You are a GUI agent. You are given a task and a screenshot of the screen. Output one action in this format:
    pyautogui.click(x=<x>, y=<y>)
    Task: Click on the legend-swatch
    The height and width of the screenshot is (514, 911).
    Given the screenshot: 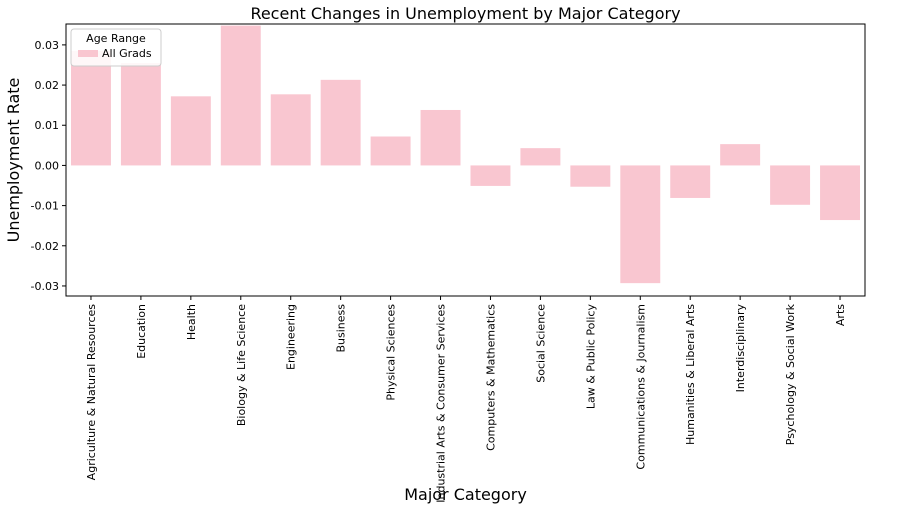 What is the action you would take?
    pyautogui.click(x=88, y=53)
    